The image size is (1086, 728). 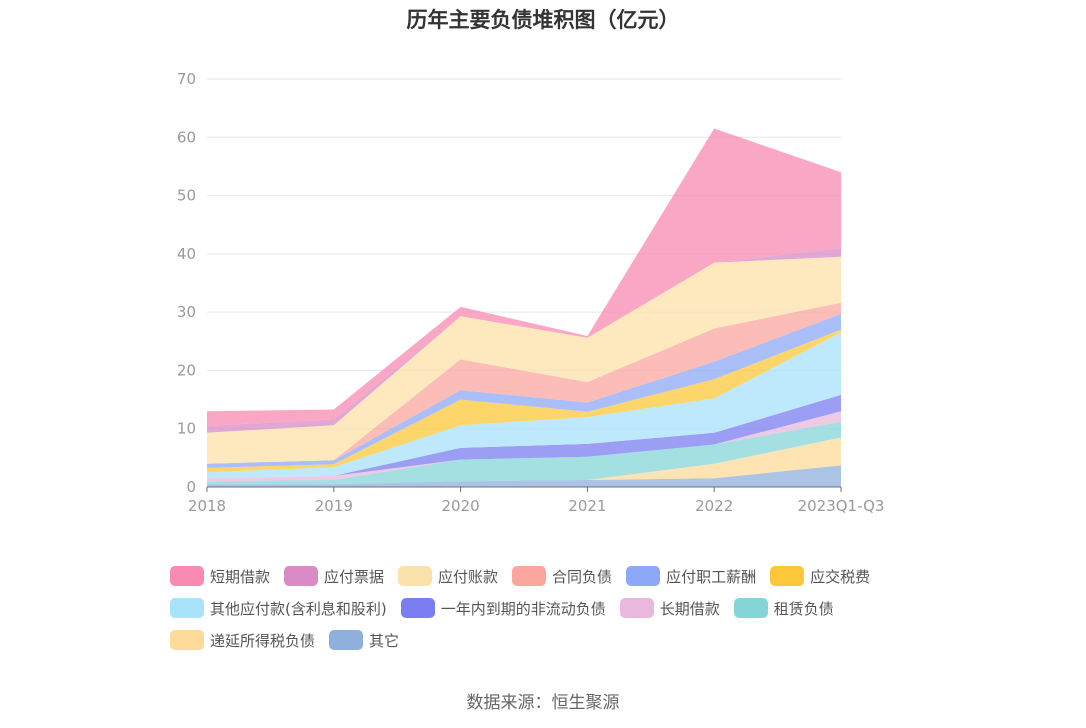 What do you see at coordinates (841, 506) in the screenshot?
I see `x-tick-label: 2023Q1-Q3` at bounding box center [841, 506].